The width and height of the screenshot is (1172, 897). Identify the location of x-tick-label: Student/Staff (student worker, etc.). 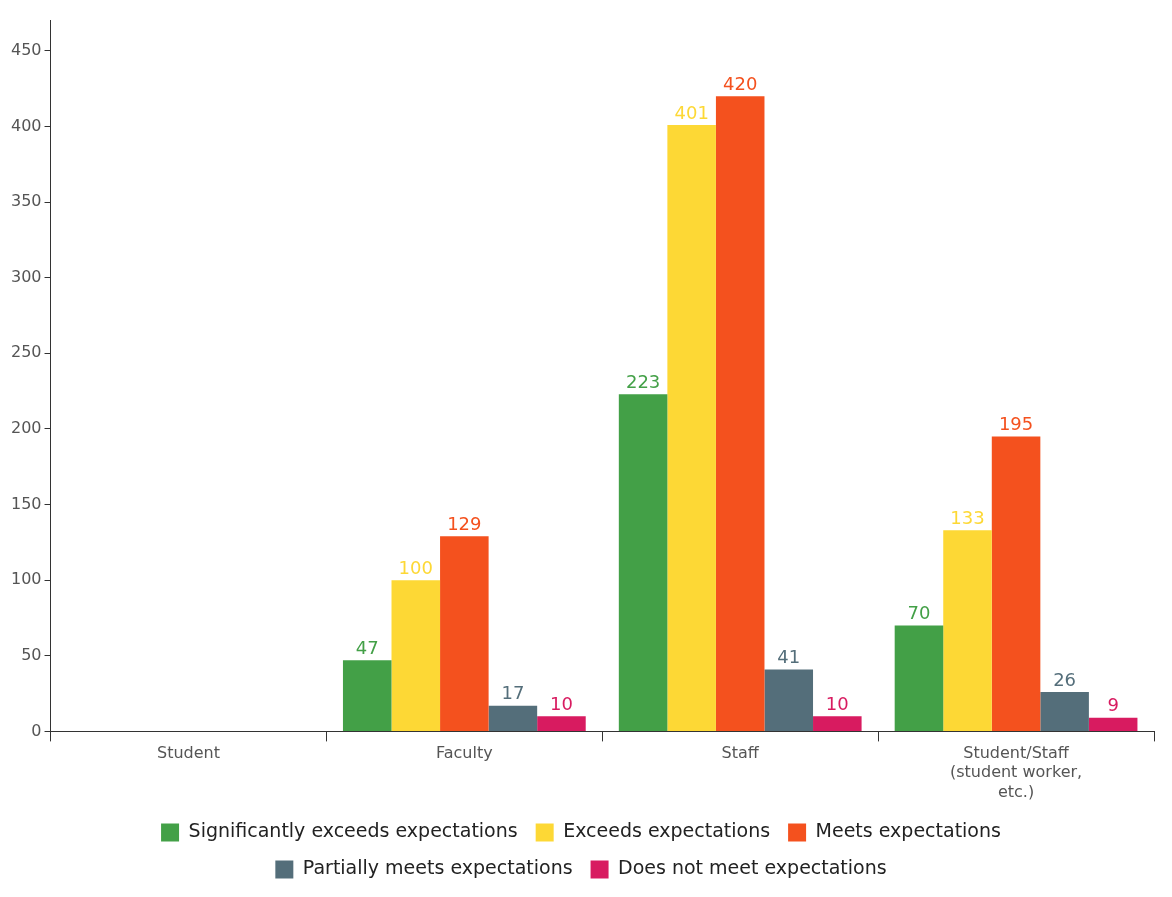
(1016, 772).